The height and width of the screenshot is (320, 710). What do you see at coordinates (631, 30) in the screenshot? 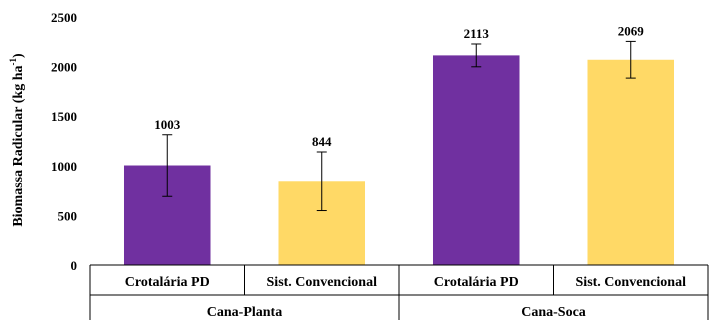
I see `value-label: 2069` at bounding box center [631, 30].